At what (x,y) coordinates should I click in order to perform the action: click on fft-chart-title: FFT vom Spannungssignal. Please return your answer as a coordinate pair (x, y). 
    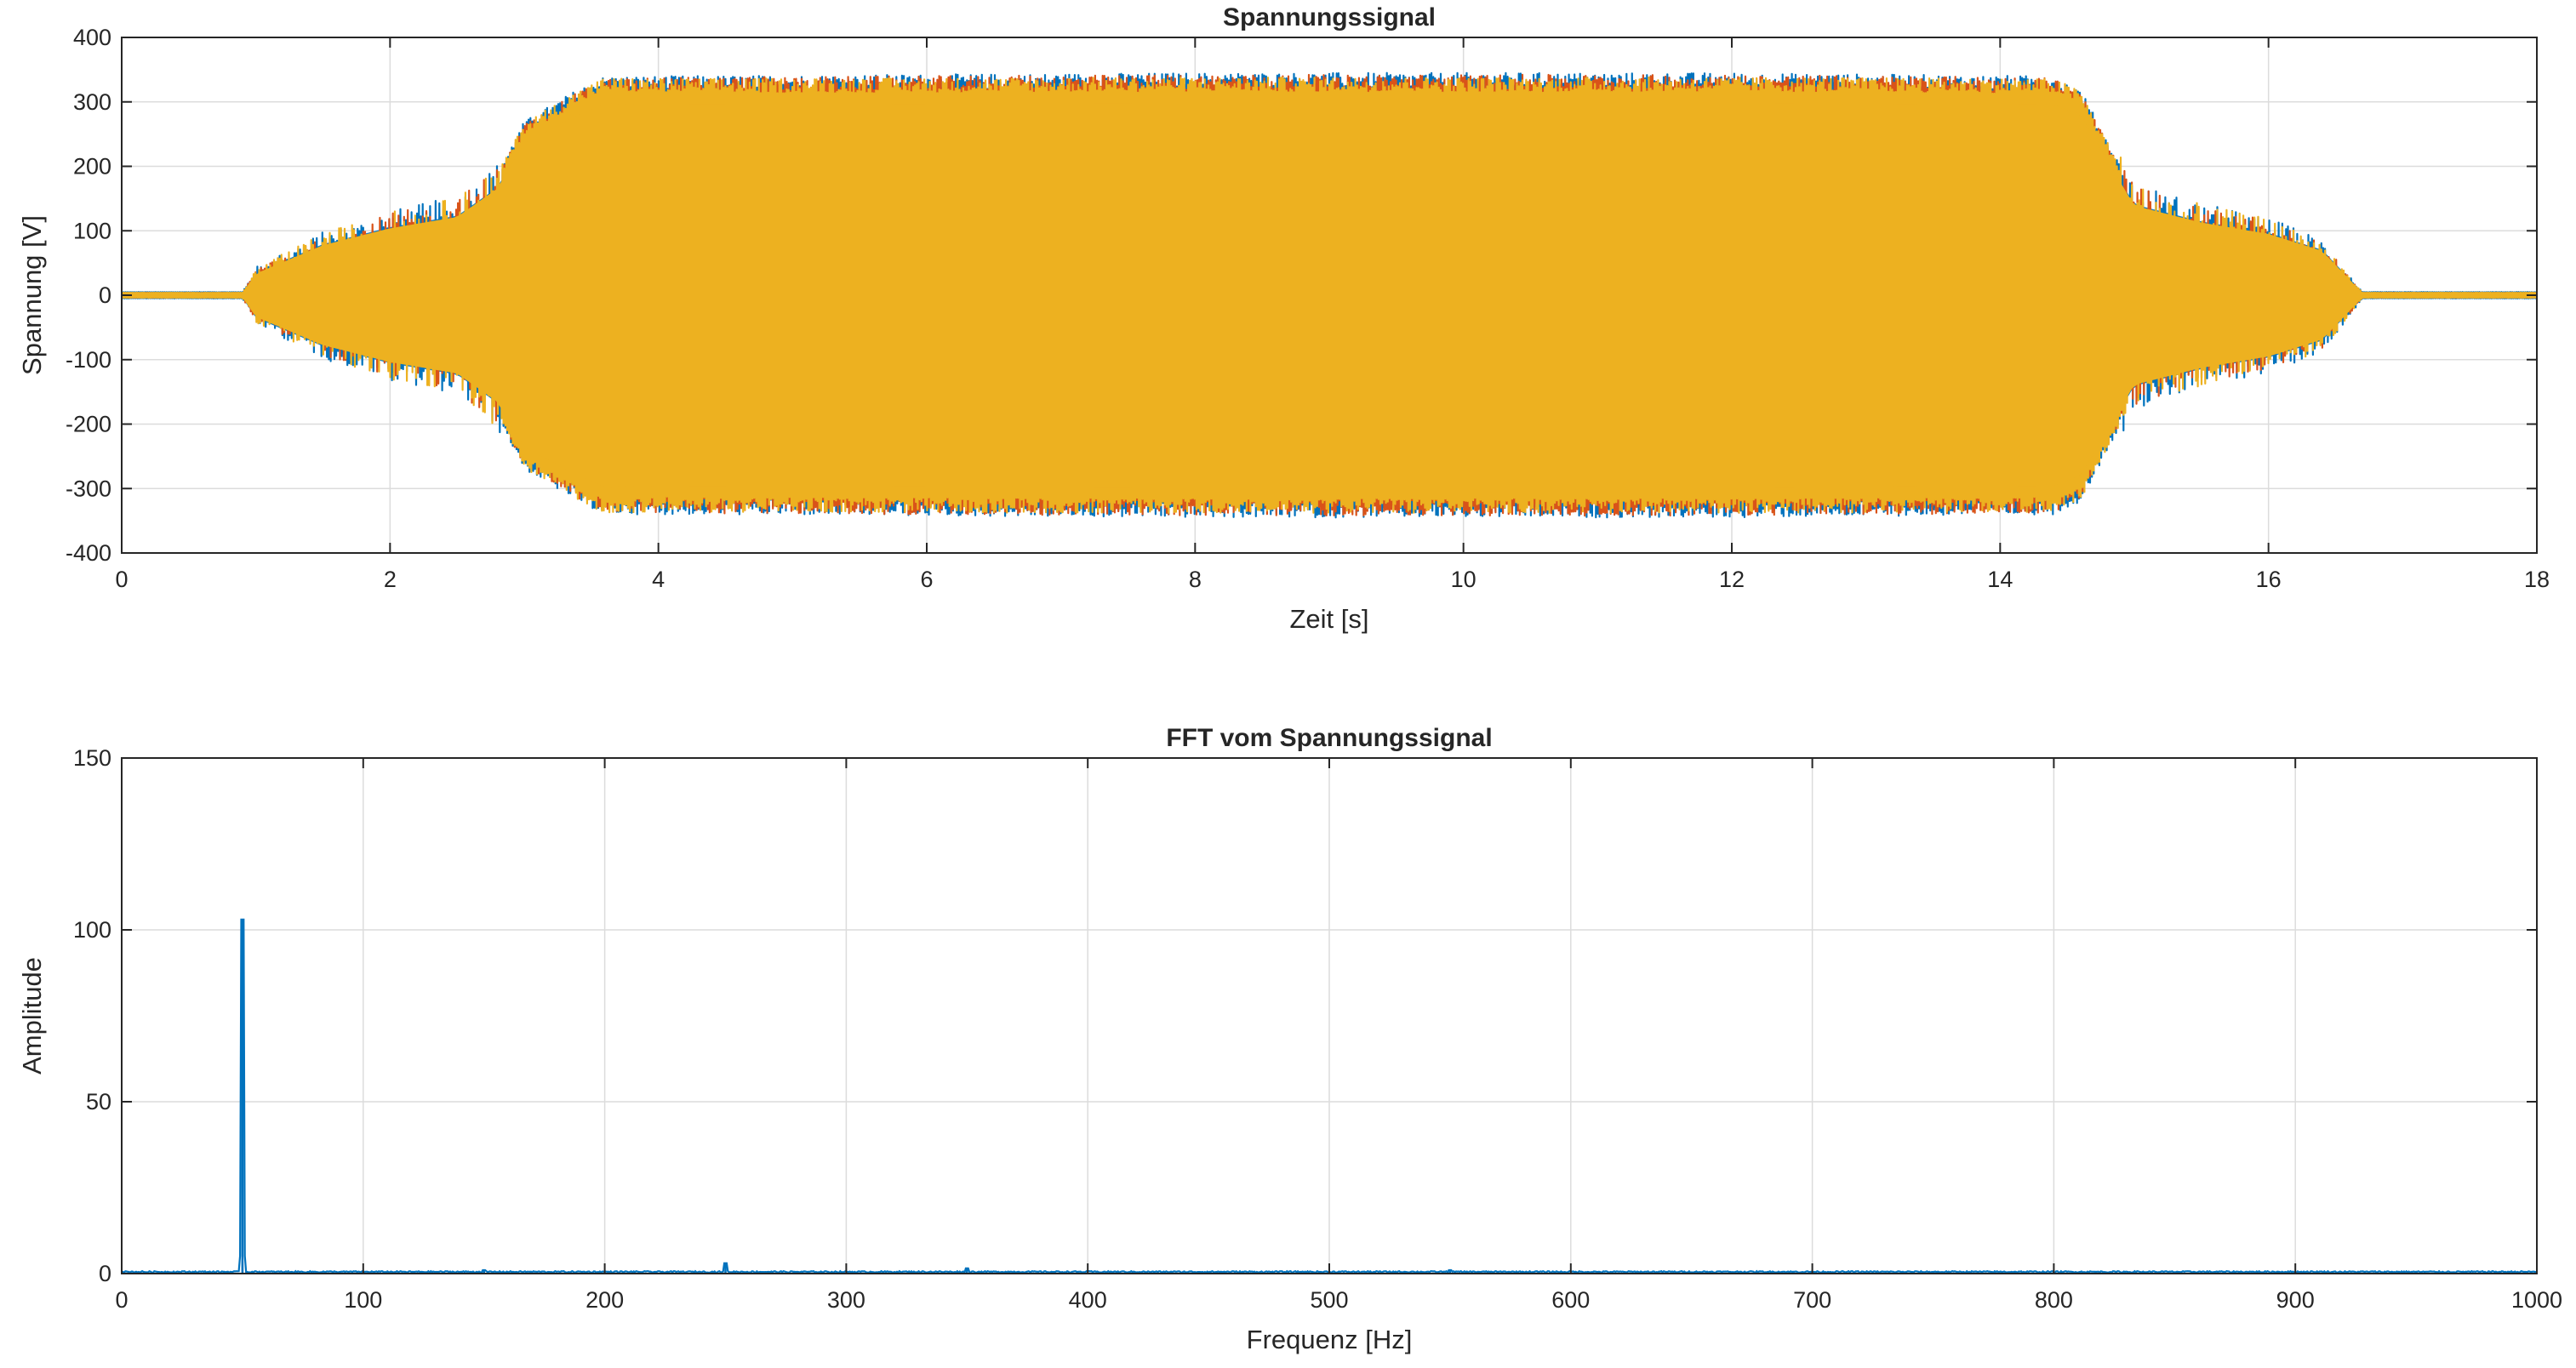
    Looking at the image, I should click on (1329, 738).